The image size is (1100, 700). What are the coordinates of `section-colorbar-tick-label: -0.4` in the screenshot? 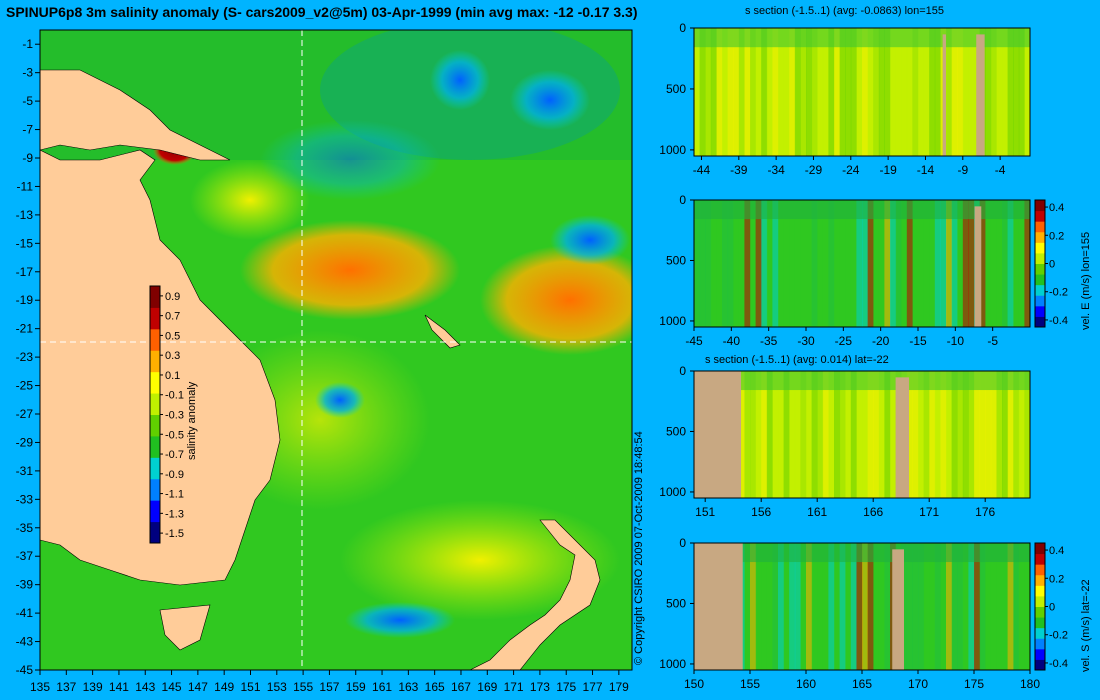 It's located at (1058, 664).